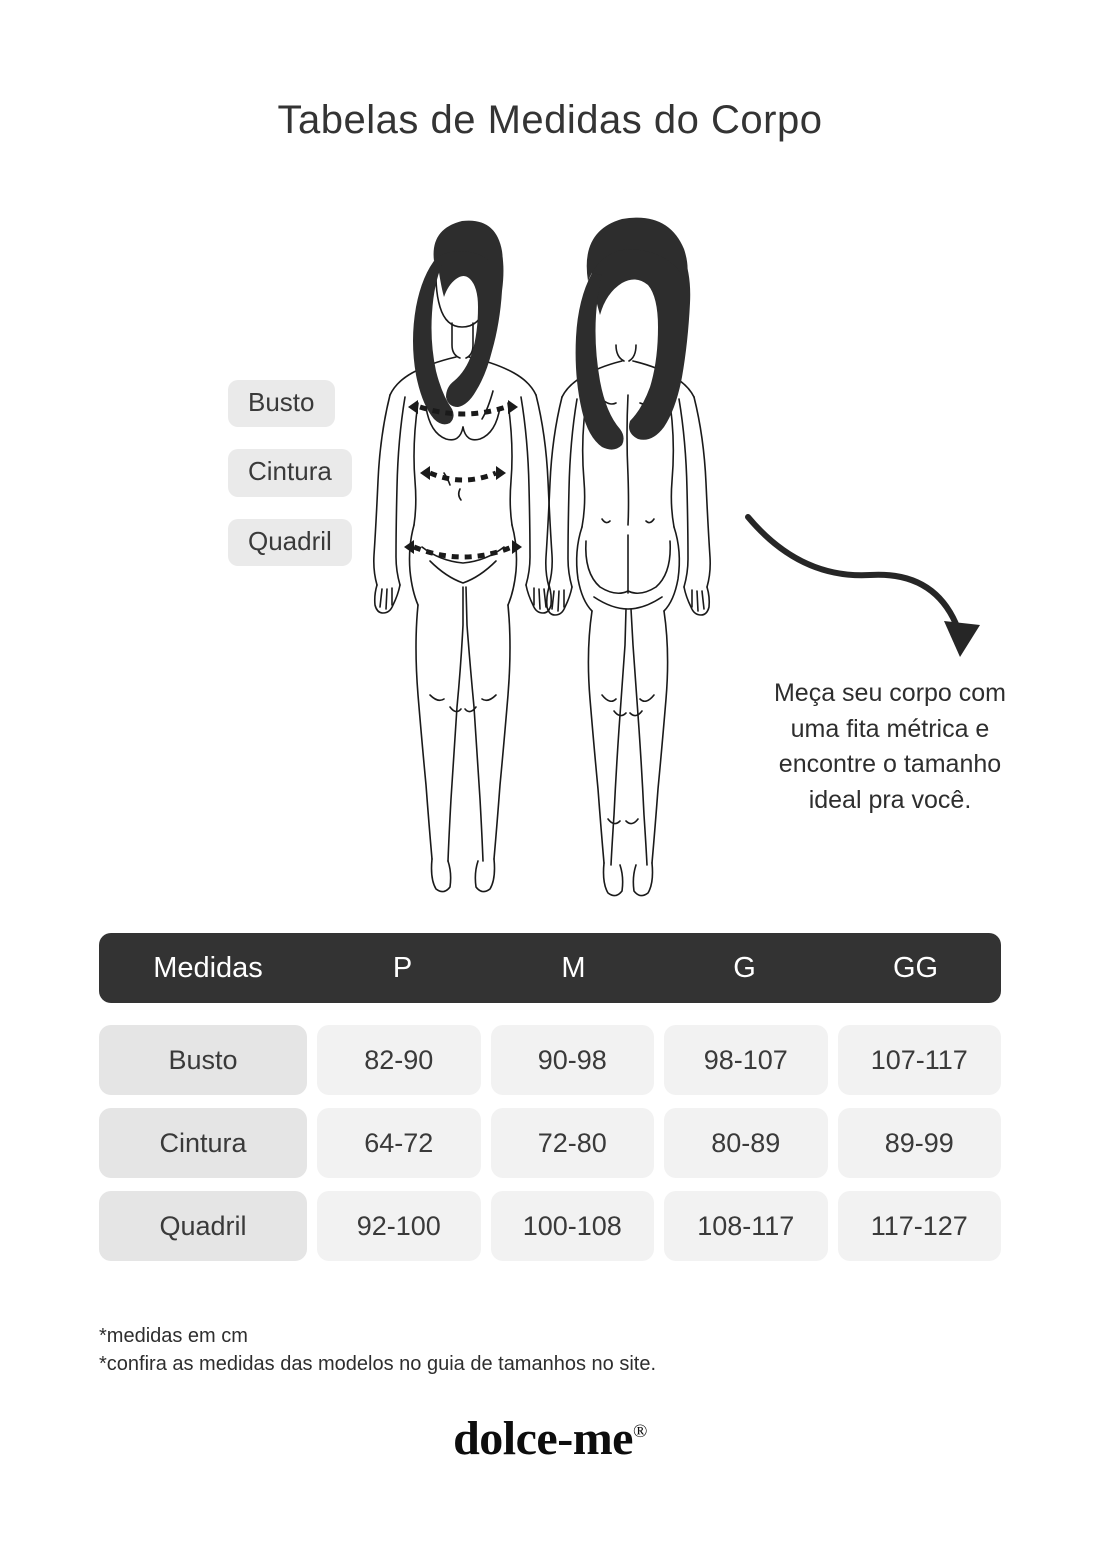  I want to click on row-label-cintura: Cintura, so click(203, 1143).